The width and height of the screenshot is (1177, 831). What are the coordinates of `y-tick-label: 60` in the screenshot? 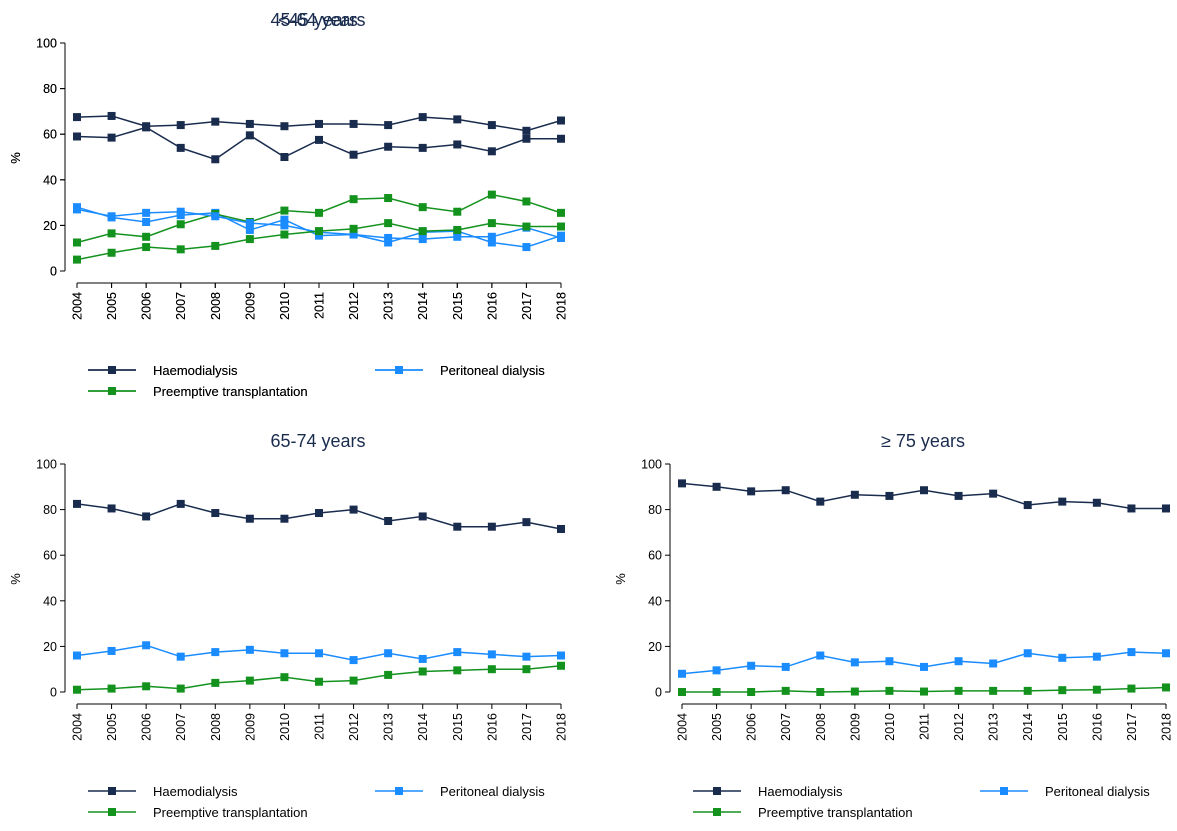 It's located at (655, 556).